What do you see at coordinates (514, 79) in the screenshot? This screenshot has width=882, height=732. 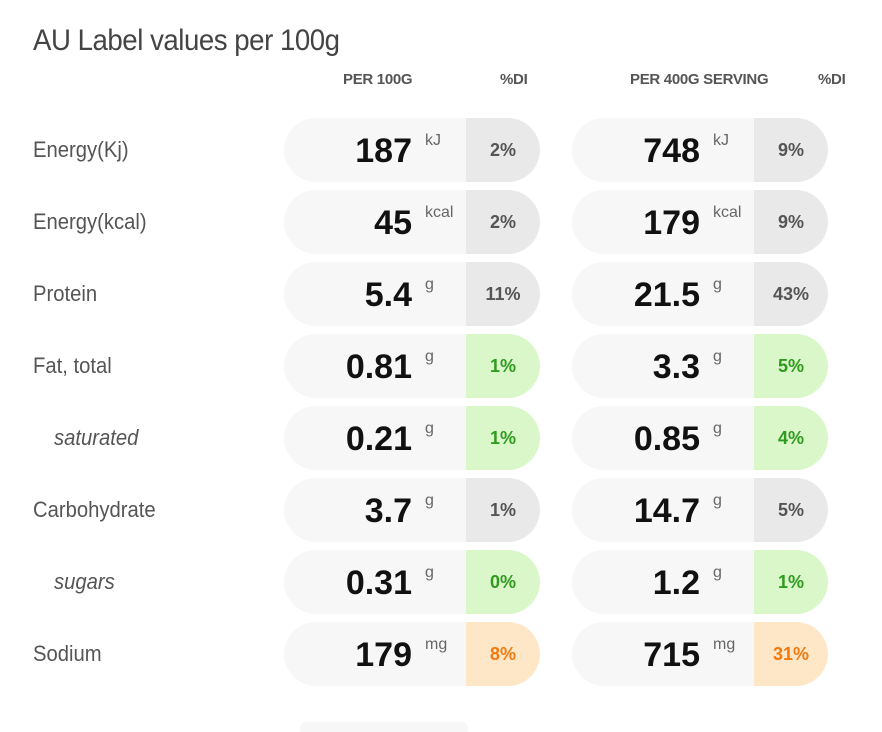 I see `header-di-100g: %DI` at bounding box center [514, 79].